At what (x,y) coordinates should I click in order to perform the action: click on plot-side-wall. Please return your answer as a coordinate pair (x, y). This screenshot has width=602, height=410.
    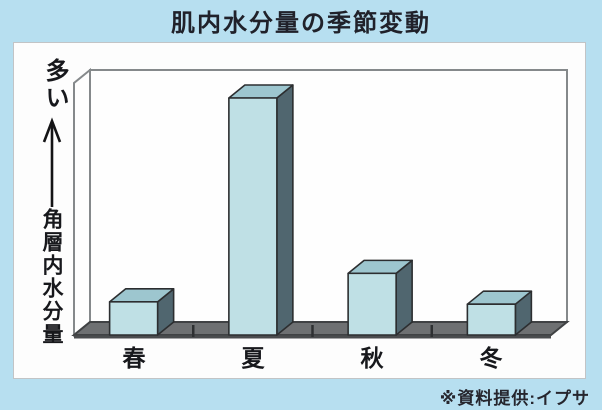
    Looking at the image, I should click on (82, 202).